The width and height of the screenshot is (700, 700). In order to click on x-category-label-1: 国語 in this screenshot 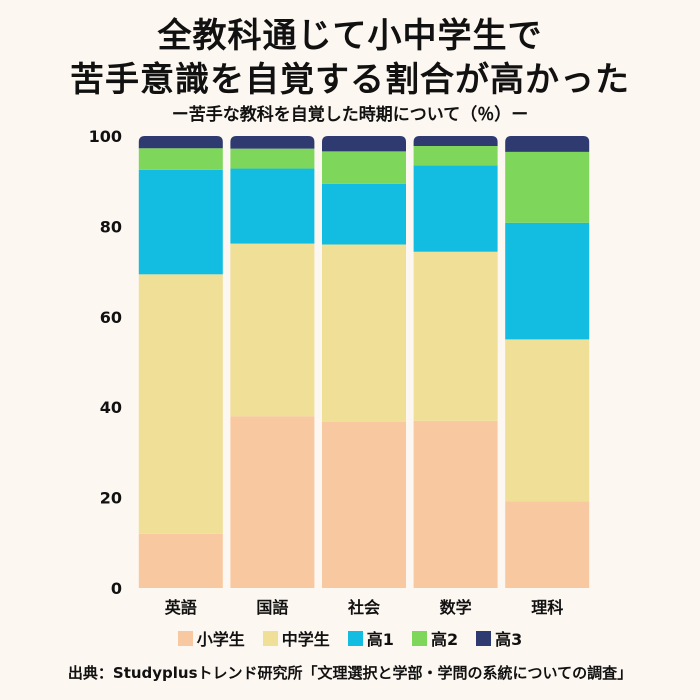, I will do `click(272, 607)`.